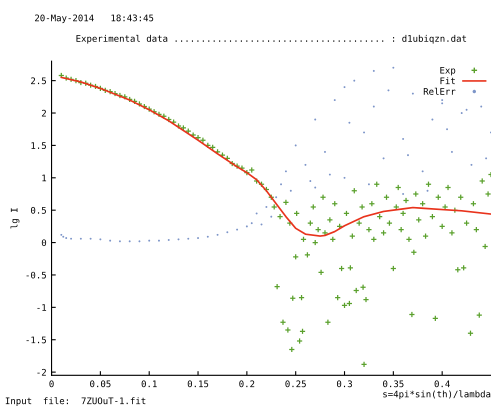  Describe the element at coordinates (447, 80) in the screenshot. I see `legend-label: Fit` at that location.